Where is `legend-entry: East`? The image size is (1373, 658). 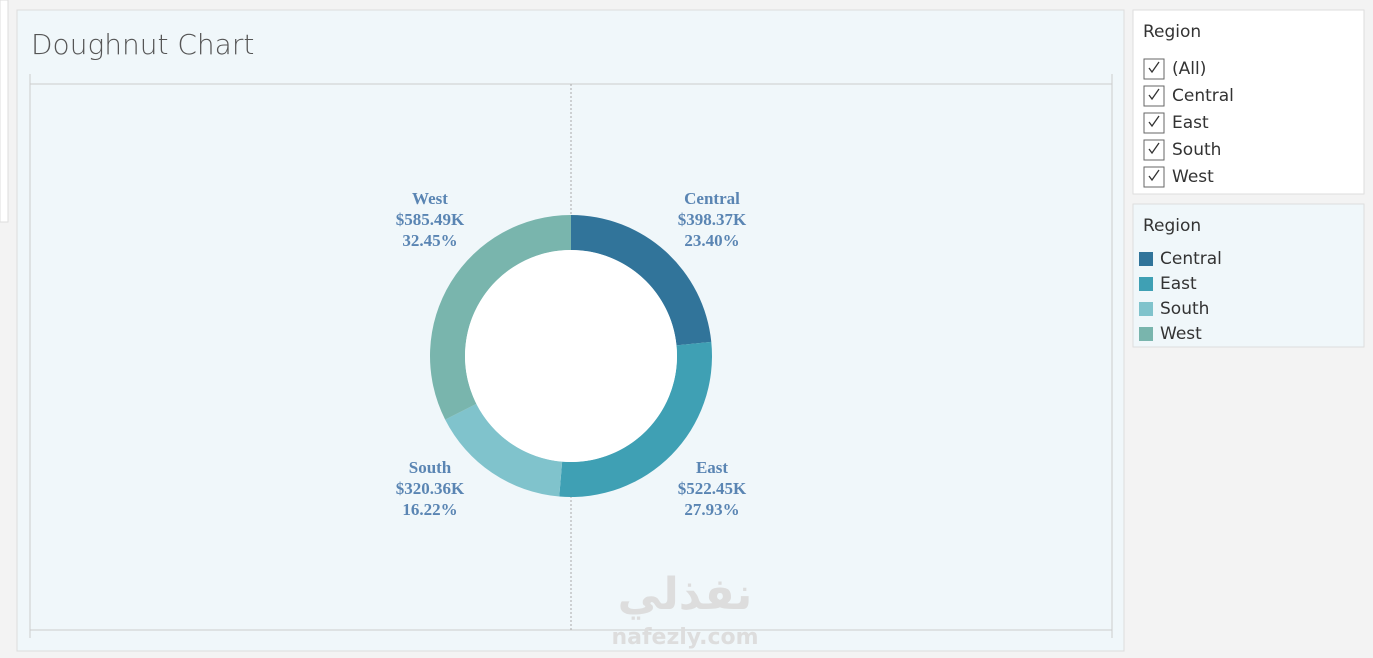 legend-entry: East is located at coordinates (1178, 284).